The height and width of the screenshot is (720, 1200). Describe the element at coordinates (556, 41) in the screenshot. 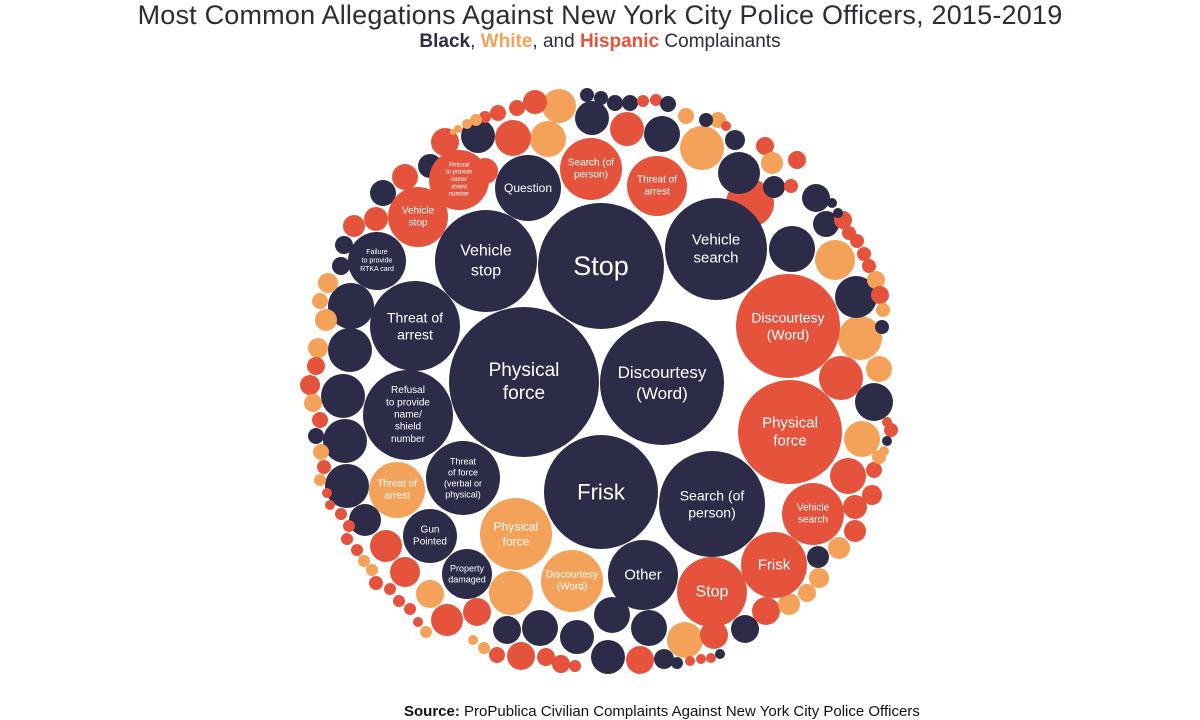

I see `subtitle-sep-2: , and` at that location.